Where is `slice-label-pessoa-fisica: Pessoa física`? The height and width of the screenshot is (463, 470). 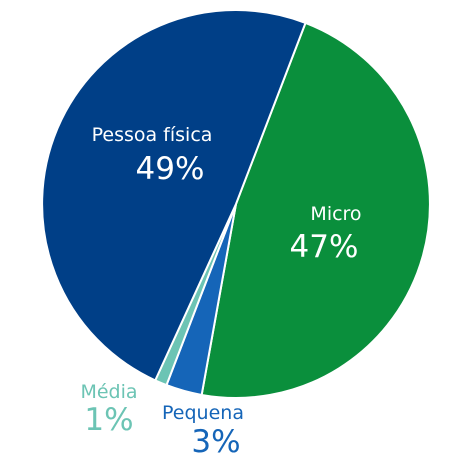
slice-label-pessoa-fisica: Pessoa física is located at coordinates (152, 135).